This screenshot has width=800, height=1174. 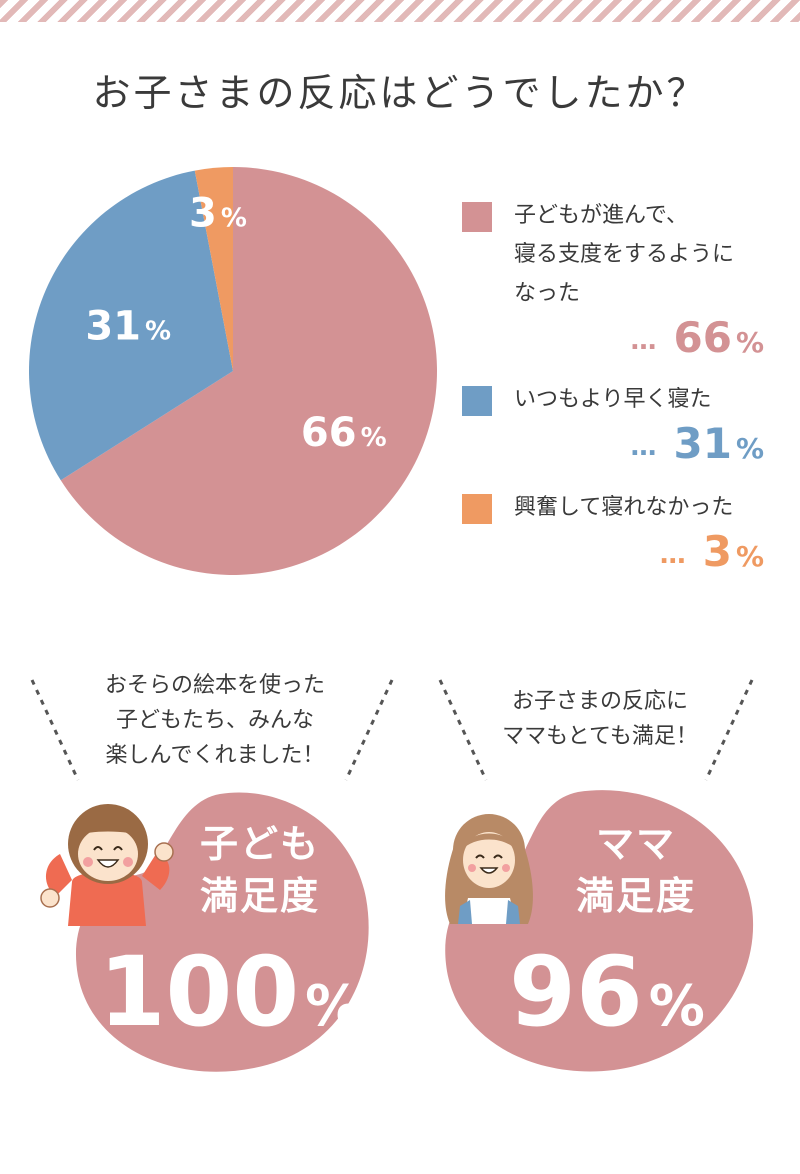 What do you see at coordinates (199, 992) in the screenshot?
I see `child-satisfaction-value: 100` at bounding box center [199, 992].